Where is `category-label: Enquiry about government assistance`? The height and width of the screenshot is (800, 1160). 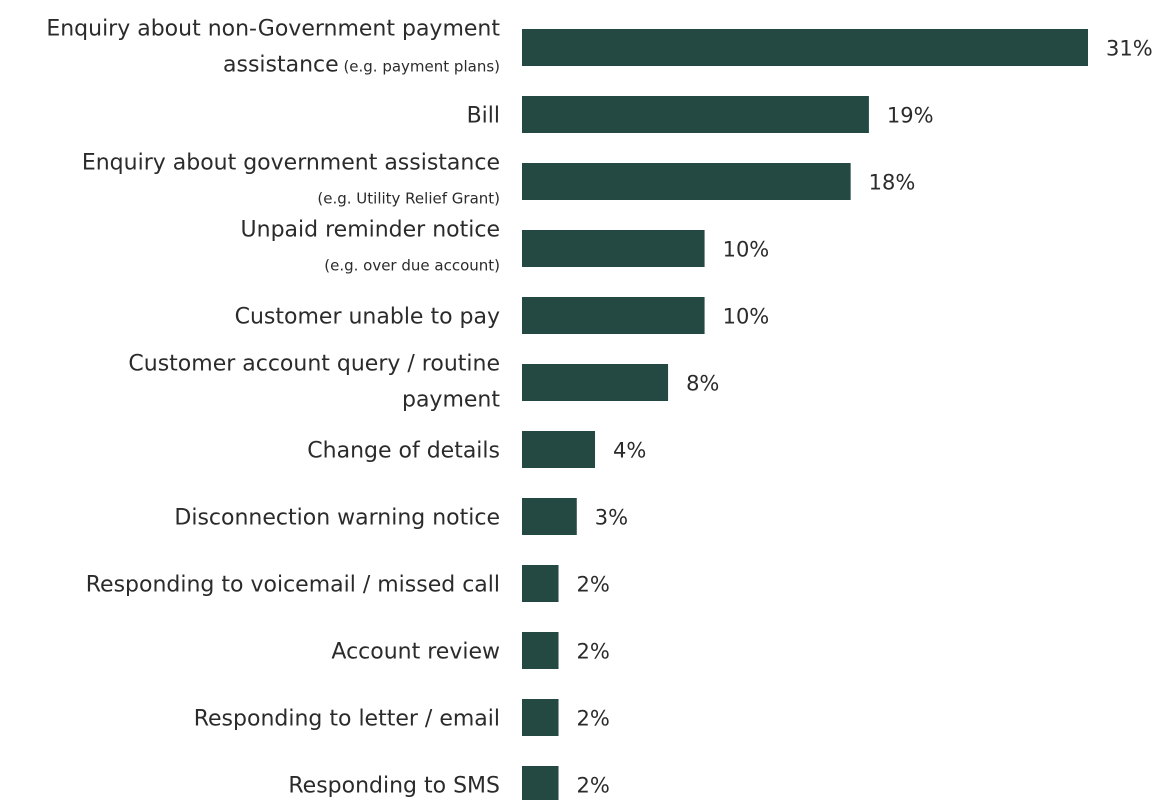
category-label: Enquiry about government assistance is located at coordinates (291, 163).